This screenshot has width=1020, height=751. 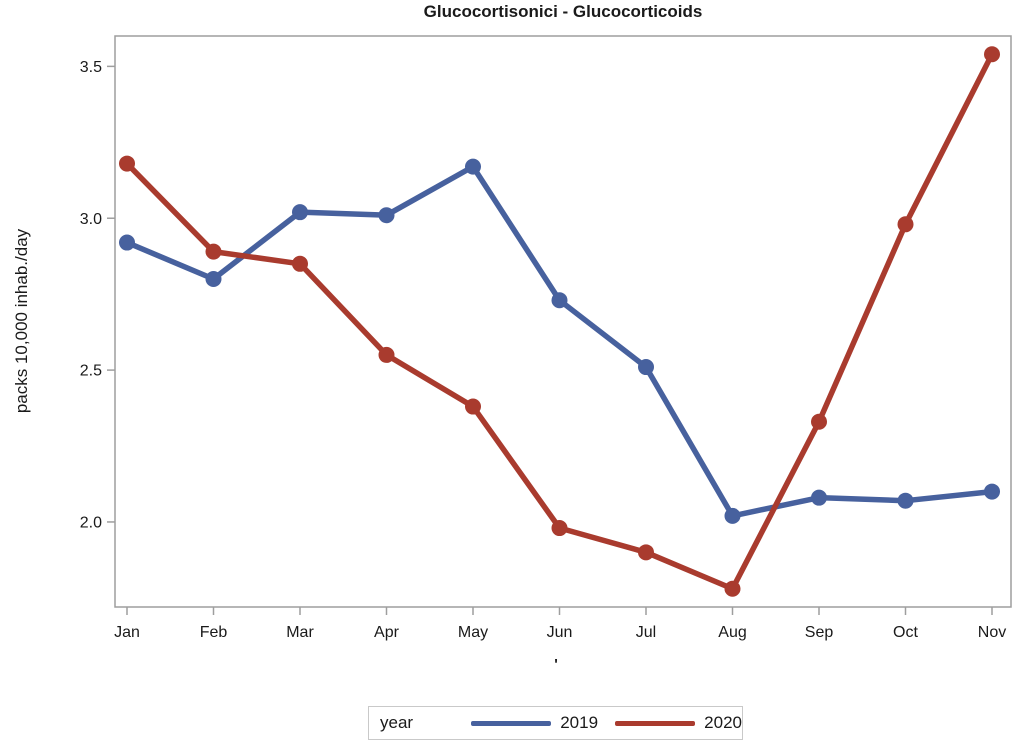 I want to click on x-tick-label: May, so click(x=473, y=632).